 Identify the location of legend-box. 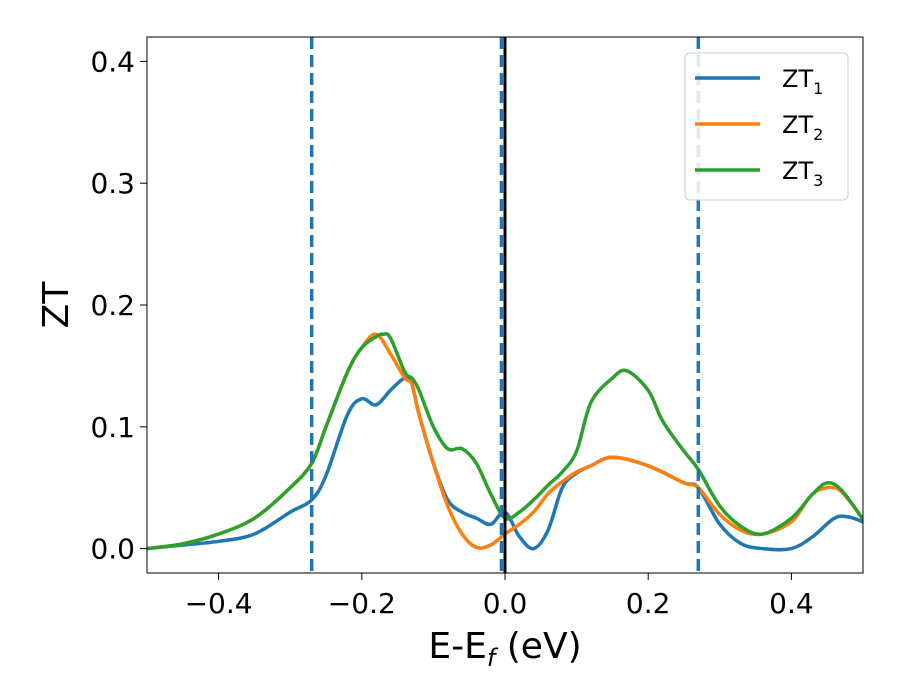
(766, 126).